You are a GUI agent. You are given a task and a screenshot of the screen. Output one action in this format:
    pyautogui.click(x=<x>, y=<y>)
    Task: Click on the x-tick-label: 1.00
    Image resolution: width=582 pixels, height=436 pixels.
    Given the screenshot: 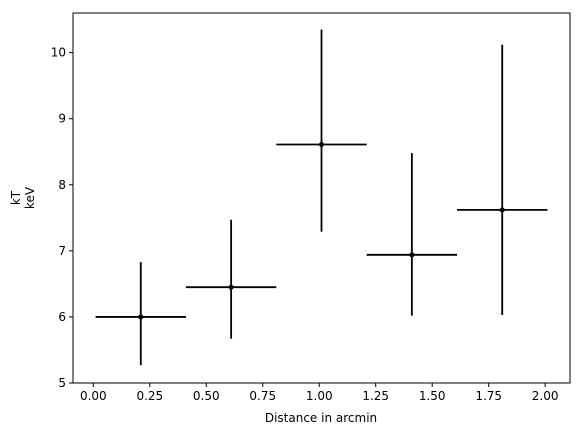 What is the action you would take?
    pyautogui.click(x=319, y=396)
    